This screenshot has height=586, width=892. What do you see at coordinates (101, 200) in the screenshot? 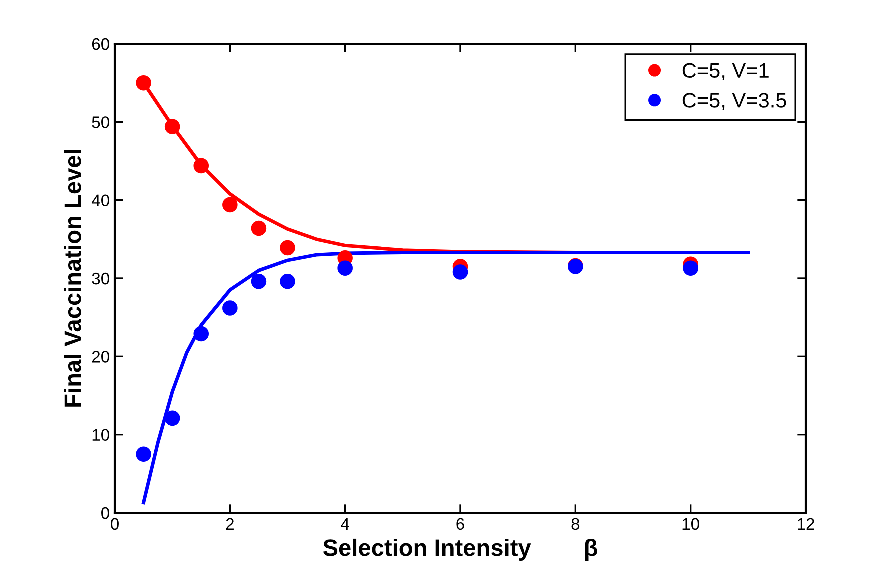
I see `y-tick-label: 40` at bounding box center [101, 200].